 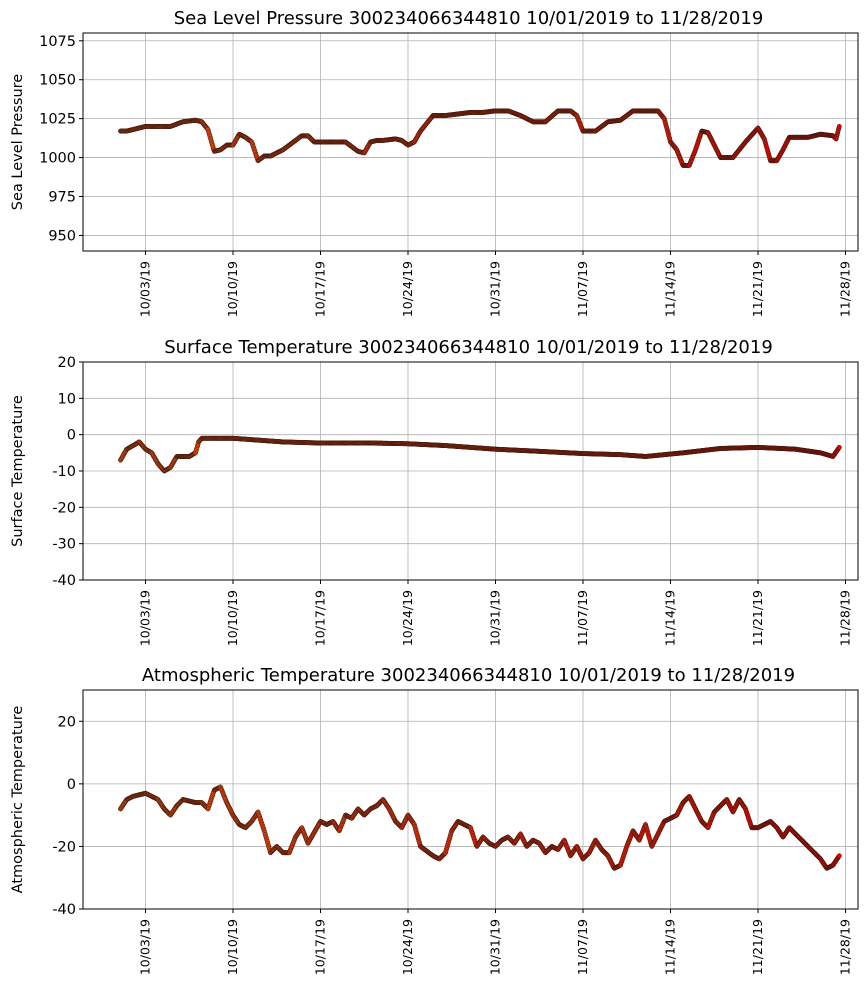 What do you see at coordinates (64, 545) in the screenshot?
I see `y-tick-label: -30` at bounding box center [64, 545].